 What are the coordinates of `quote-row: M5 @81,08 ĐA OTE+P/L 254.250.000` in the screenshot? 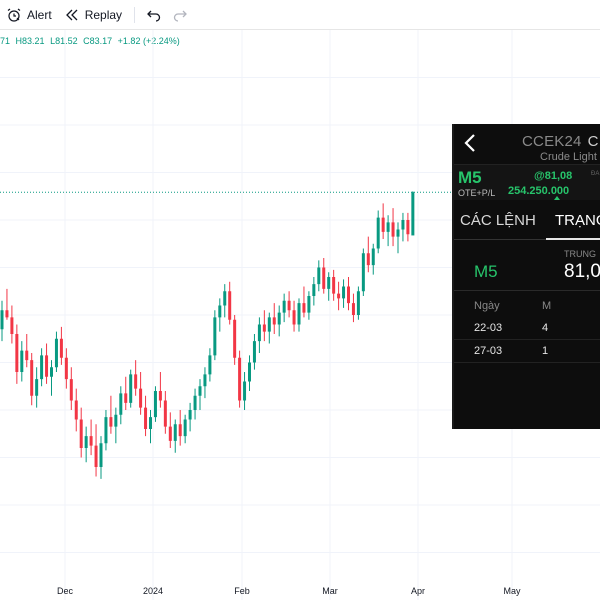 It's located at (527, 182).